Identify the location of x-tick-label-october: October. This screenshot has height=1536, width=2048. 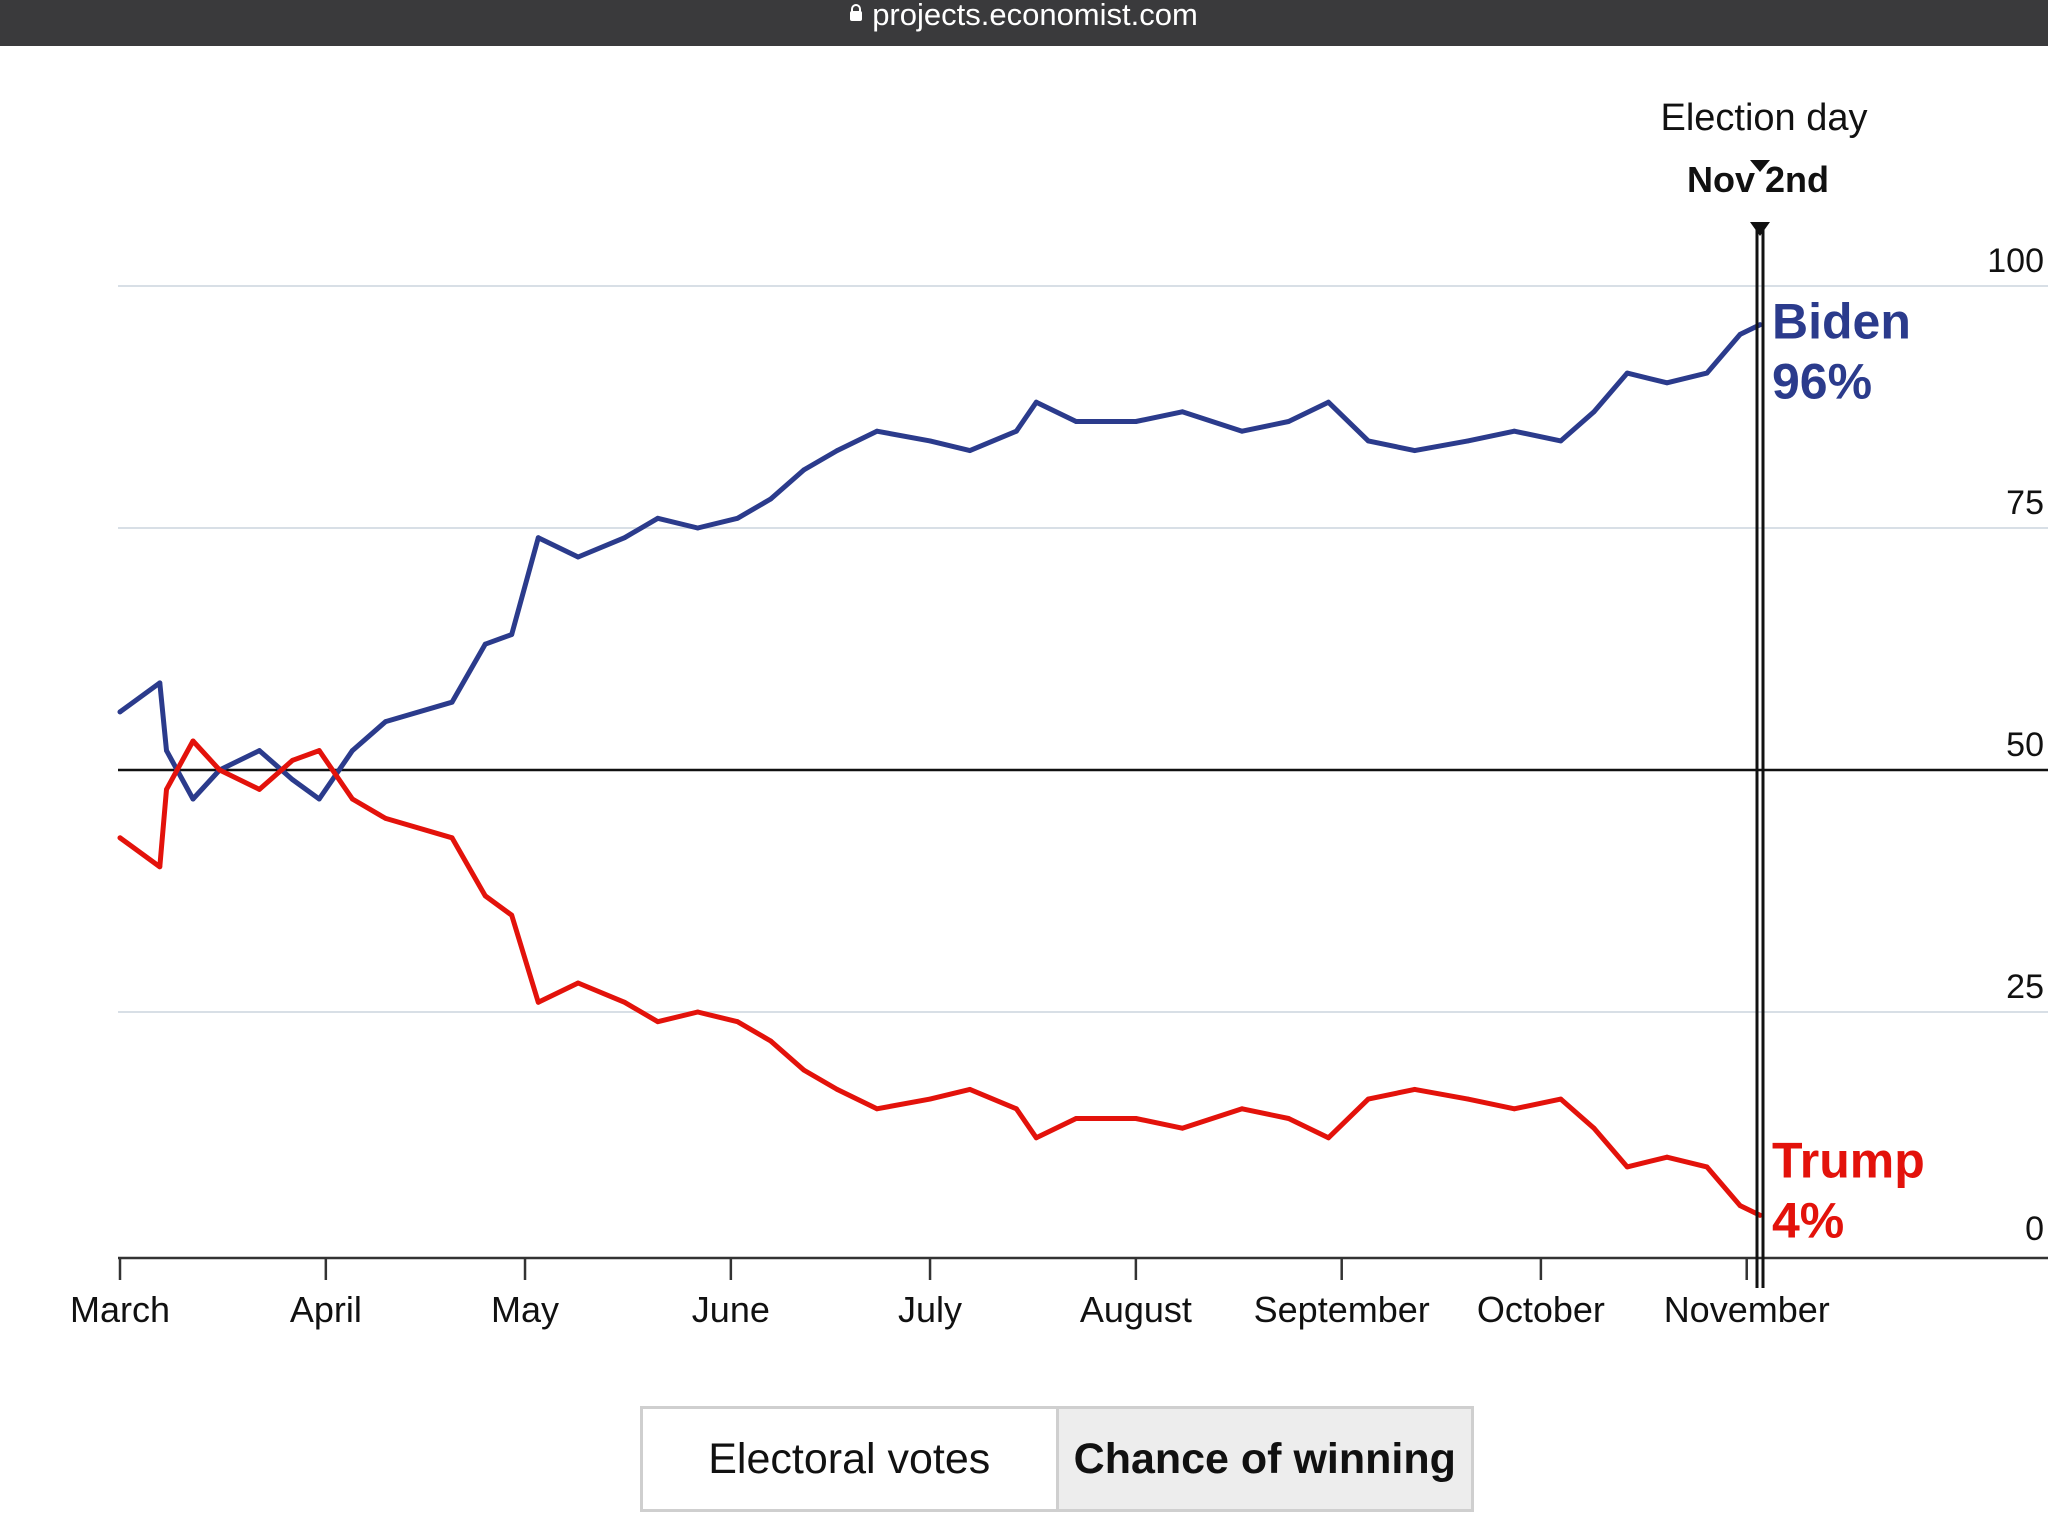
(1541, 1309).